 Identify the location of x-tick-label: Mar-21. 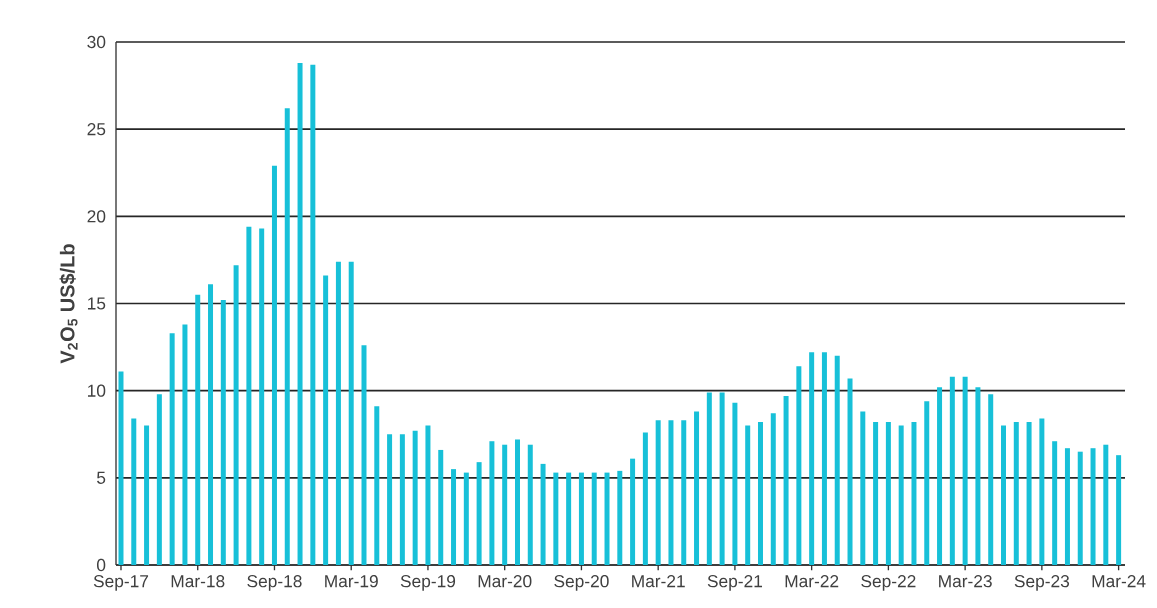
(658, 581).